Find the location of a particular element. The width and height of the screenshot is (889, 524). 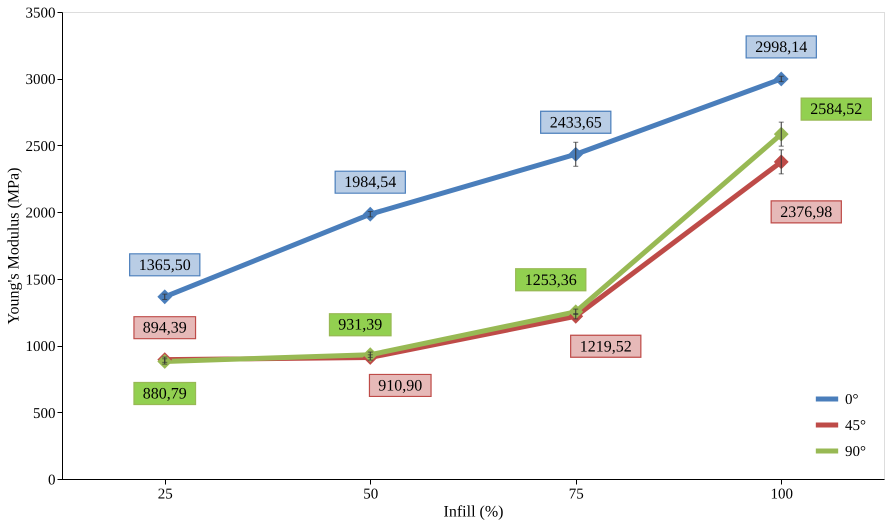

y-tick-label: 1000 is located at coordinates (41, 347).